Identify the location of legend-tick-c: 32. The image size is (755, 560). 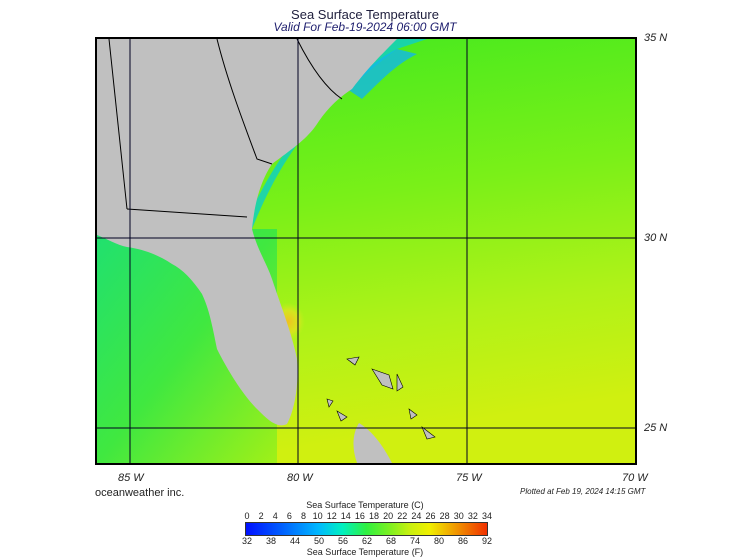
(472, 516).